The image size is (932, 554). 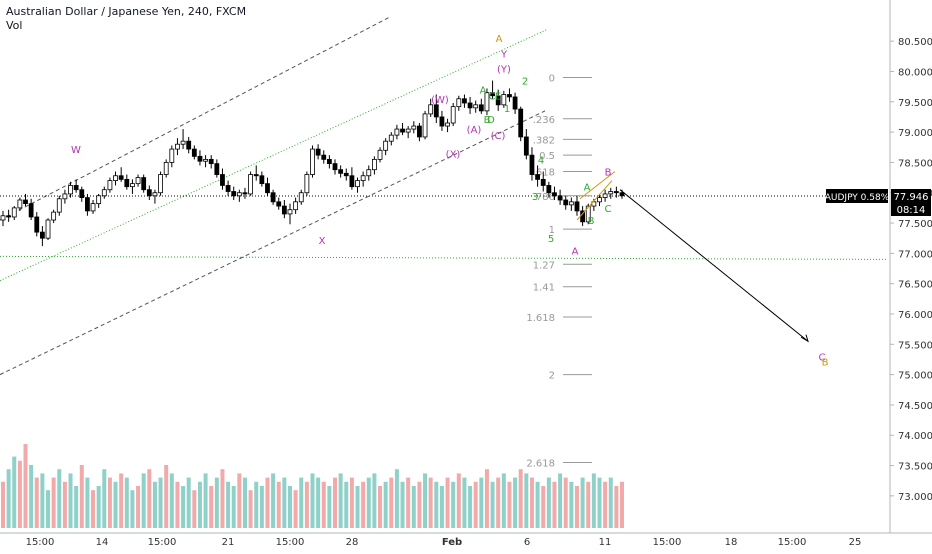 What do you see at coordinates (444, 257) in the screenshot?
I see `green-horizontal-line` at bounding box center [444, 257].